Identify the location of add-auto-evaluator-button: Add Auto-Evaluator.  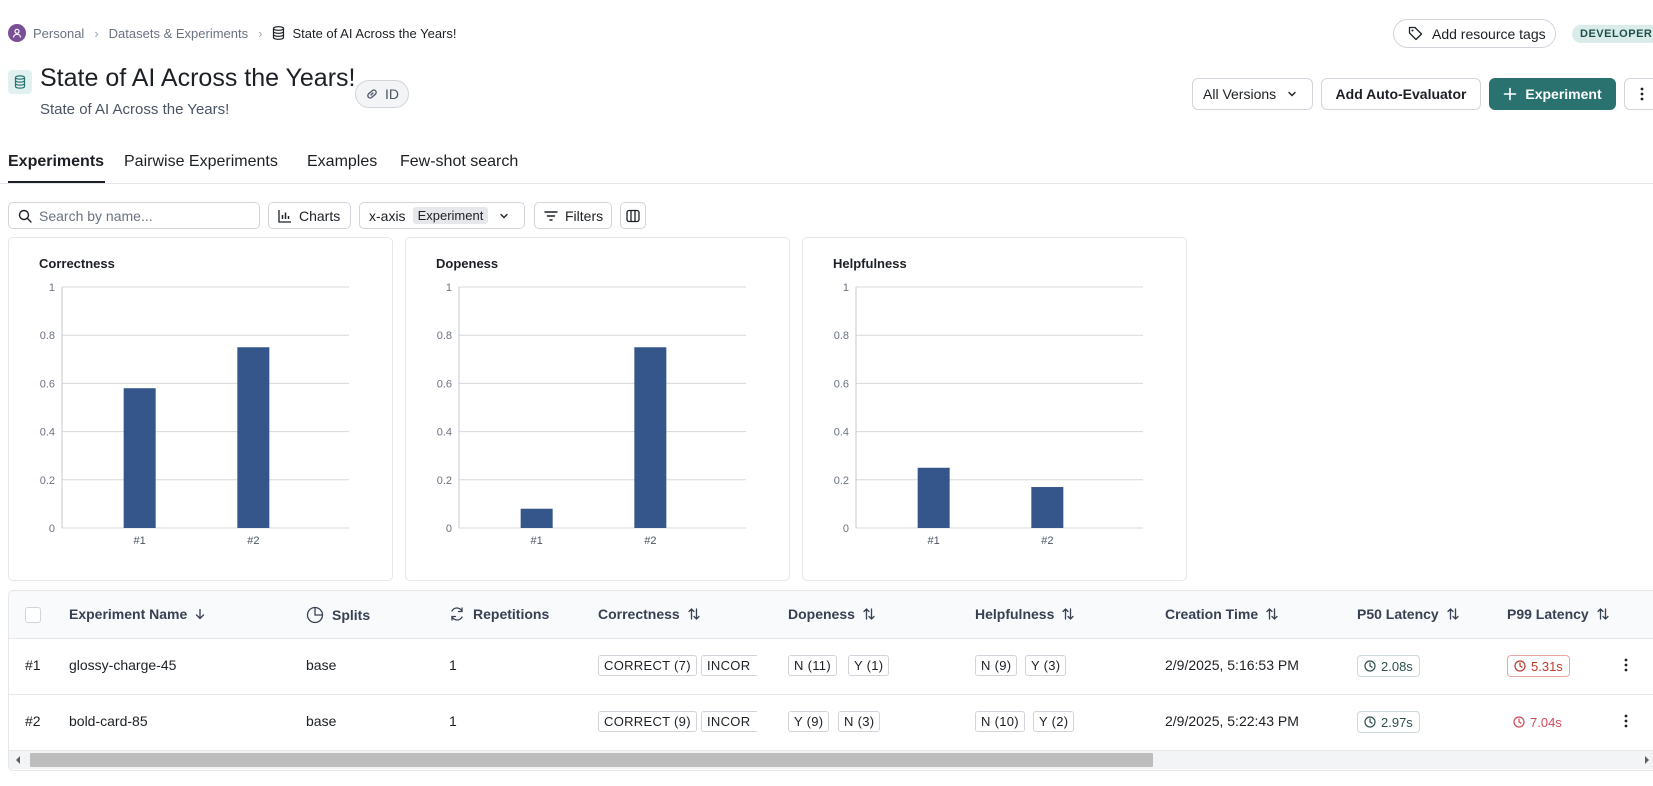
(1401, 94).